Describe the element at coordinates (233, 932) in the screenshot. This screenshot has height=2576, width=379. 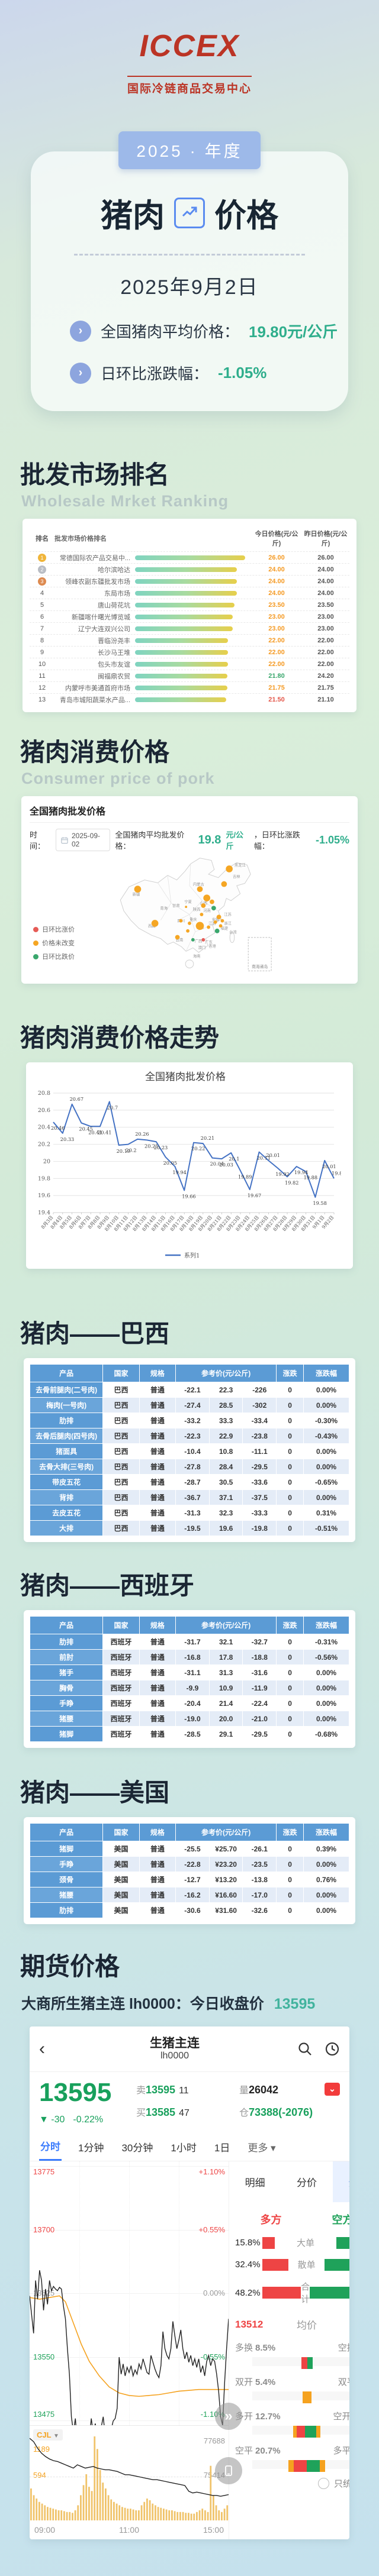
I see `svg-text: 台湾` at that location.